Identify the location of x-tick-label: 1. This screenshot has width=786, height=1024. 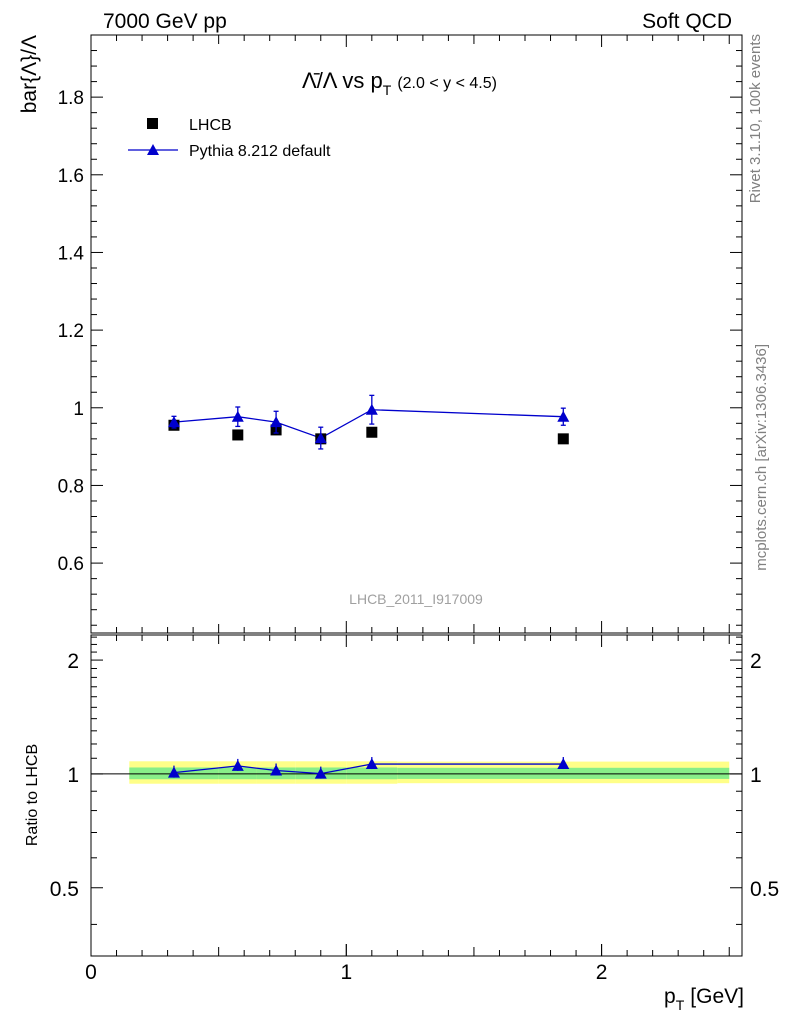
(346, 972).